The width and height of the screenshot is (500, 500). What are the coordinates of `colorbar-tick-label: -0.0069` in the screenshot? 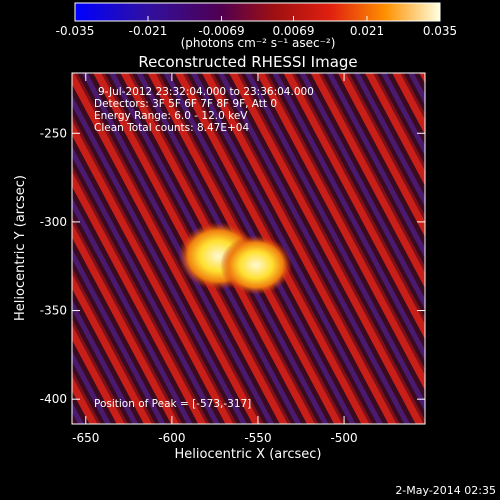 It's located at (221, 31).